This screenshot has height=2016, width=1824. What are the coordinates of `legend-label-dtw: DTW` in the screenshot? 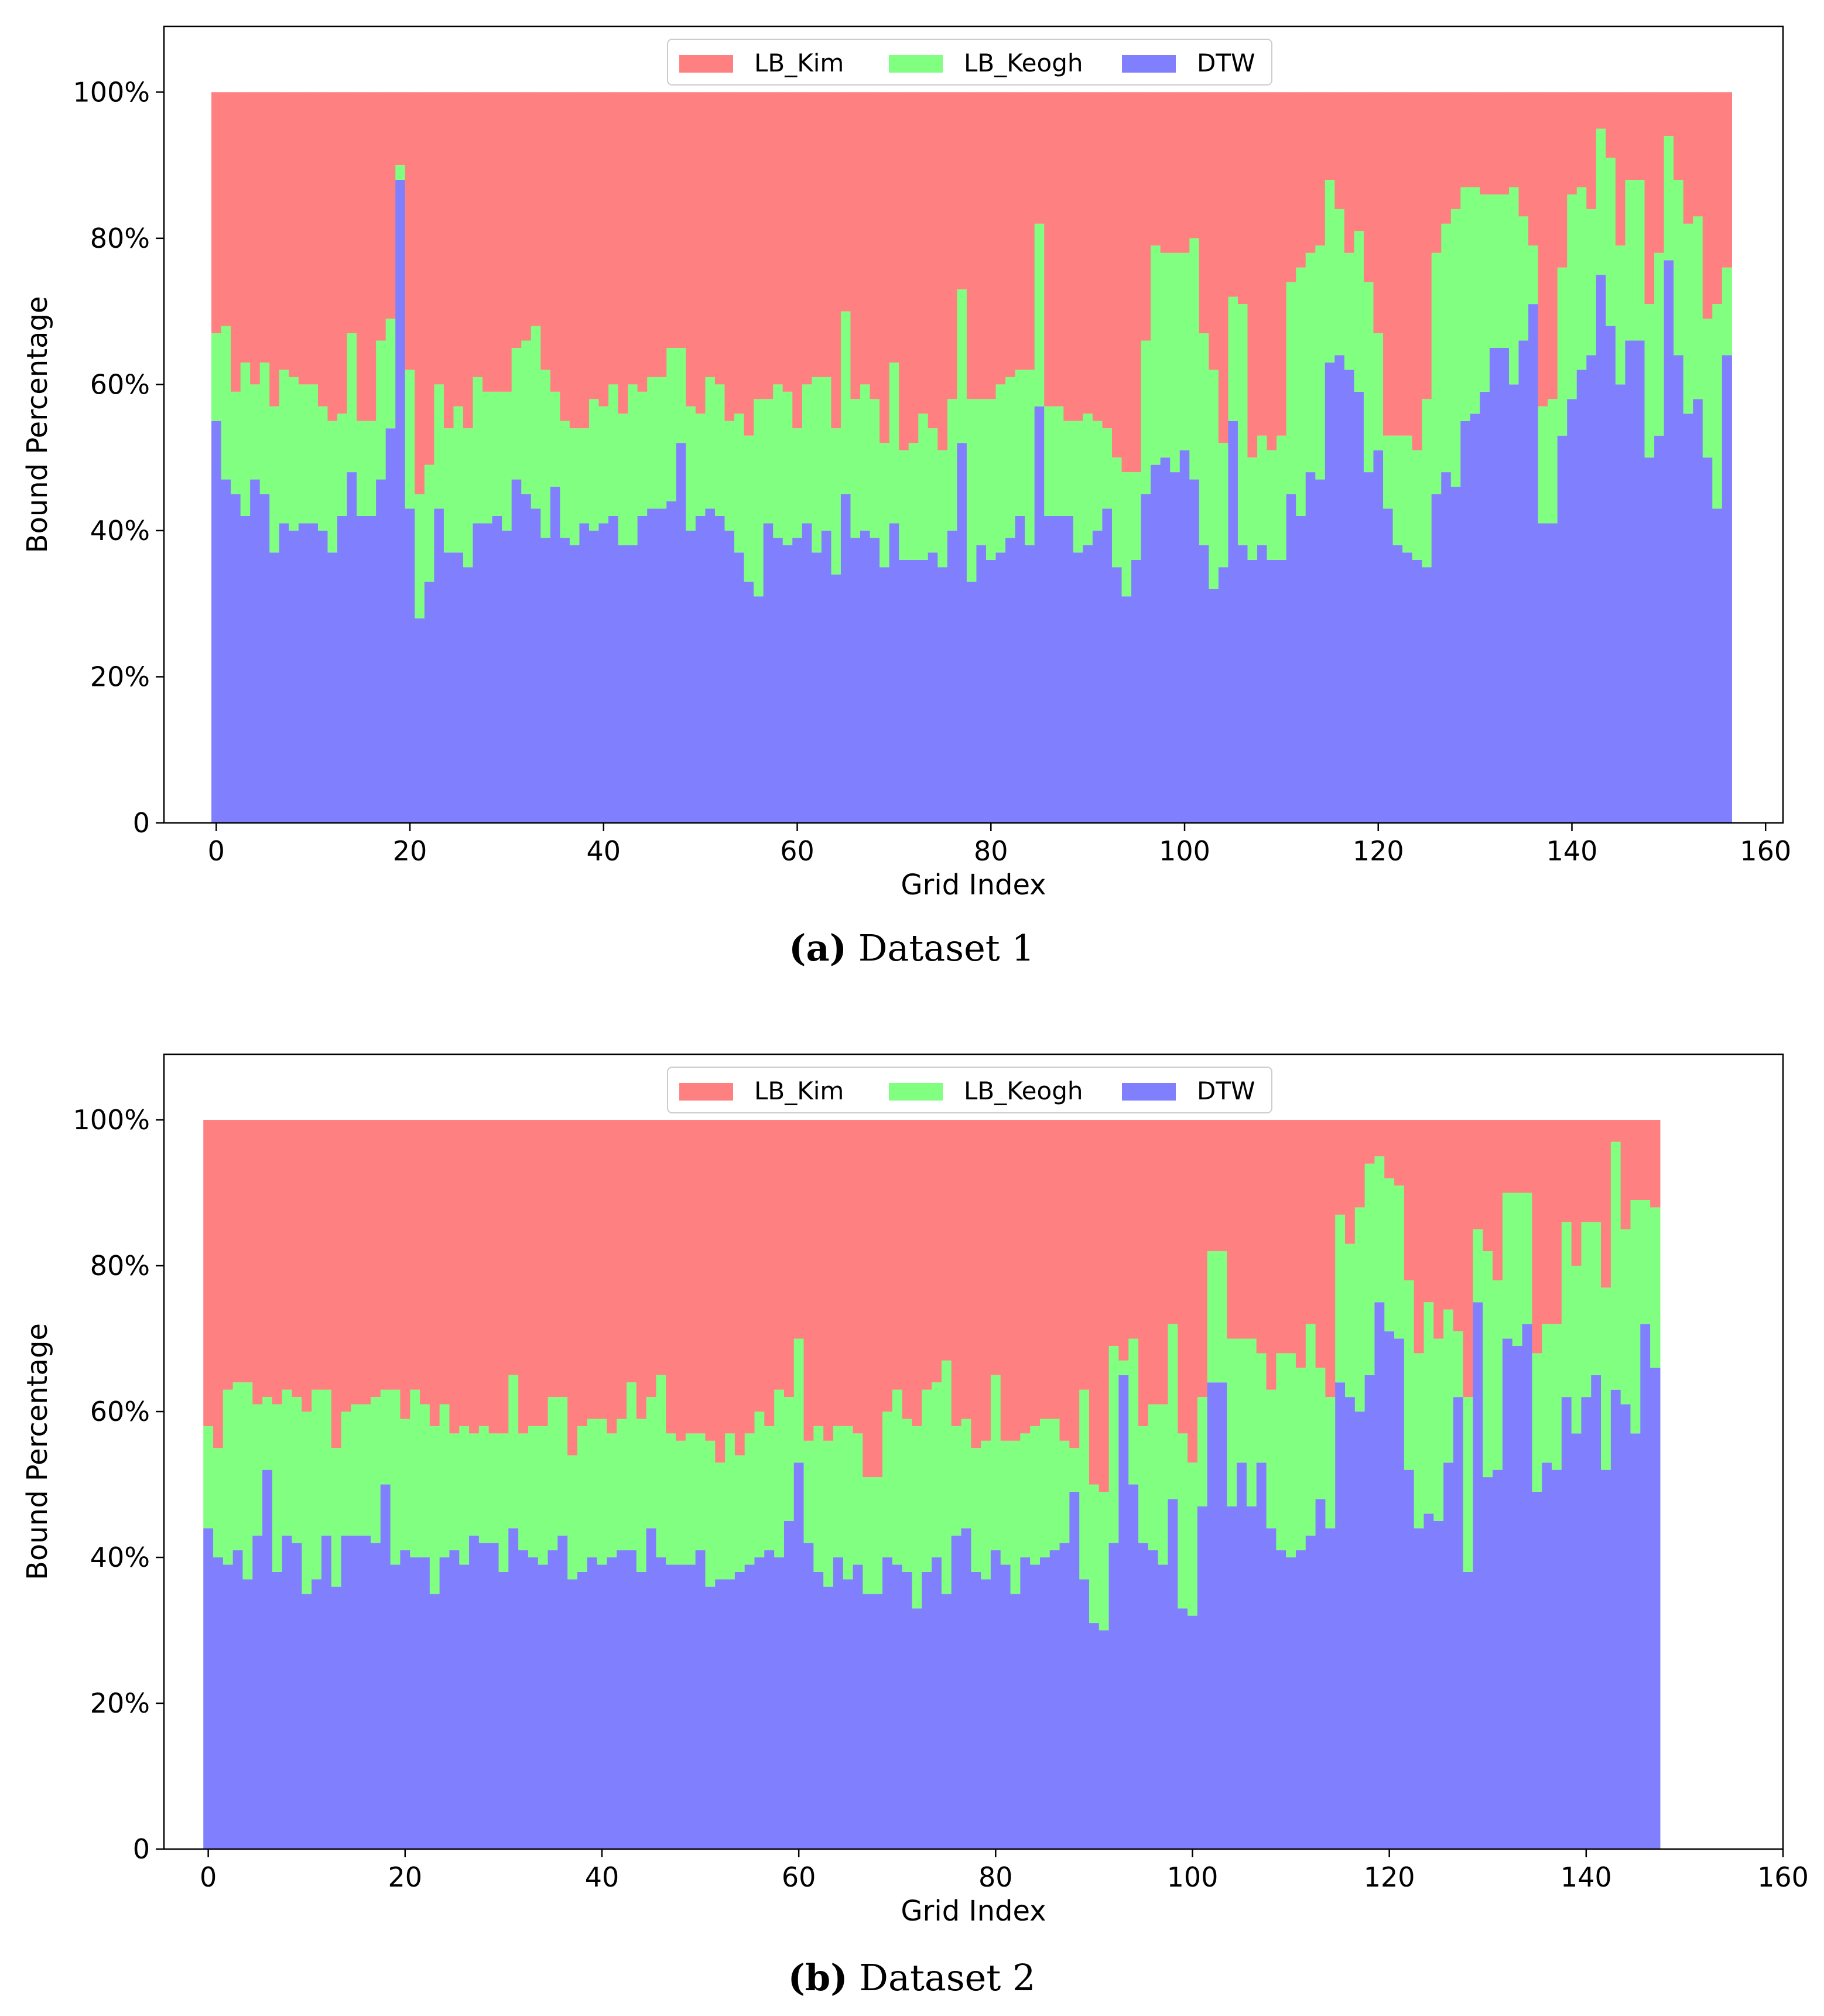 It's located at (1226, 1091).